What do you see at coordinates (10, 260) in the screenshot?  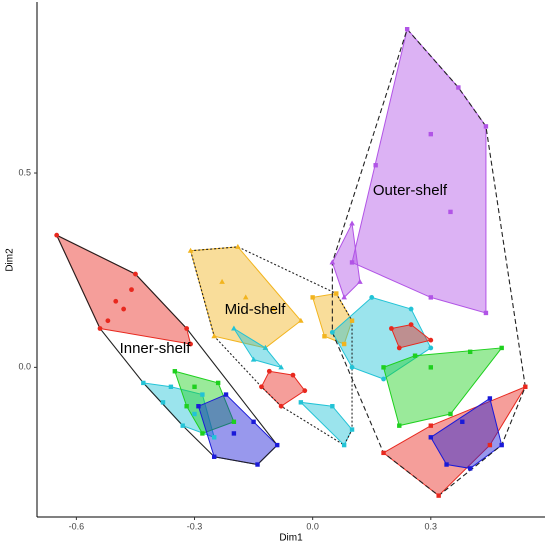 I see `y-axis-title: Dim2` at bounding box center [10, 260].